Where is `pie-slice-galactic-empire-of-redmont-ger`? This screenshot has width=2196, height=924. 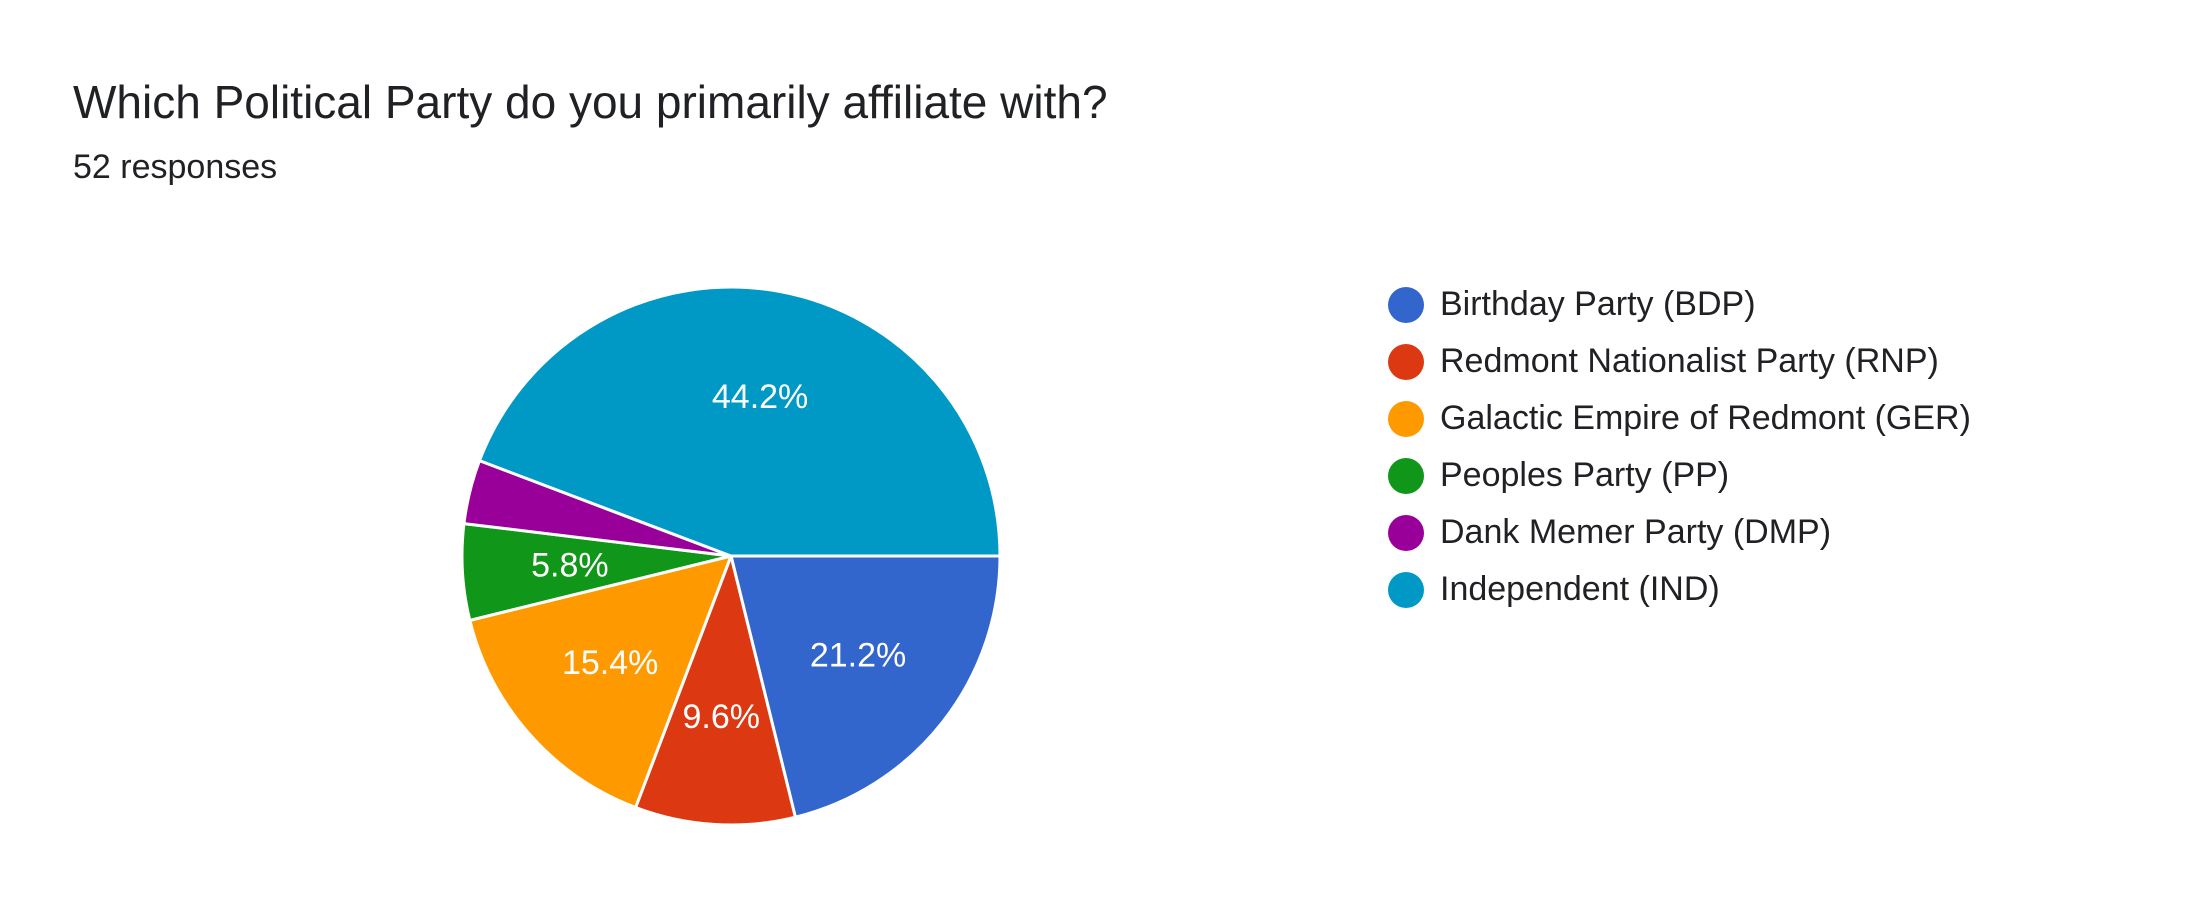
pie-slice-galactic-empire-of-redmont-ger is located at coordinates (600, 682).